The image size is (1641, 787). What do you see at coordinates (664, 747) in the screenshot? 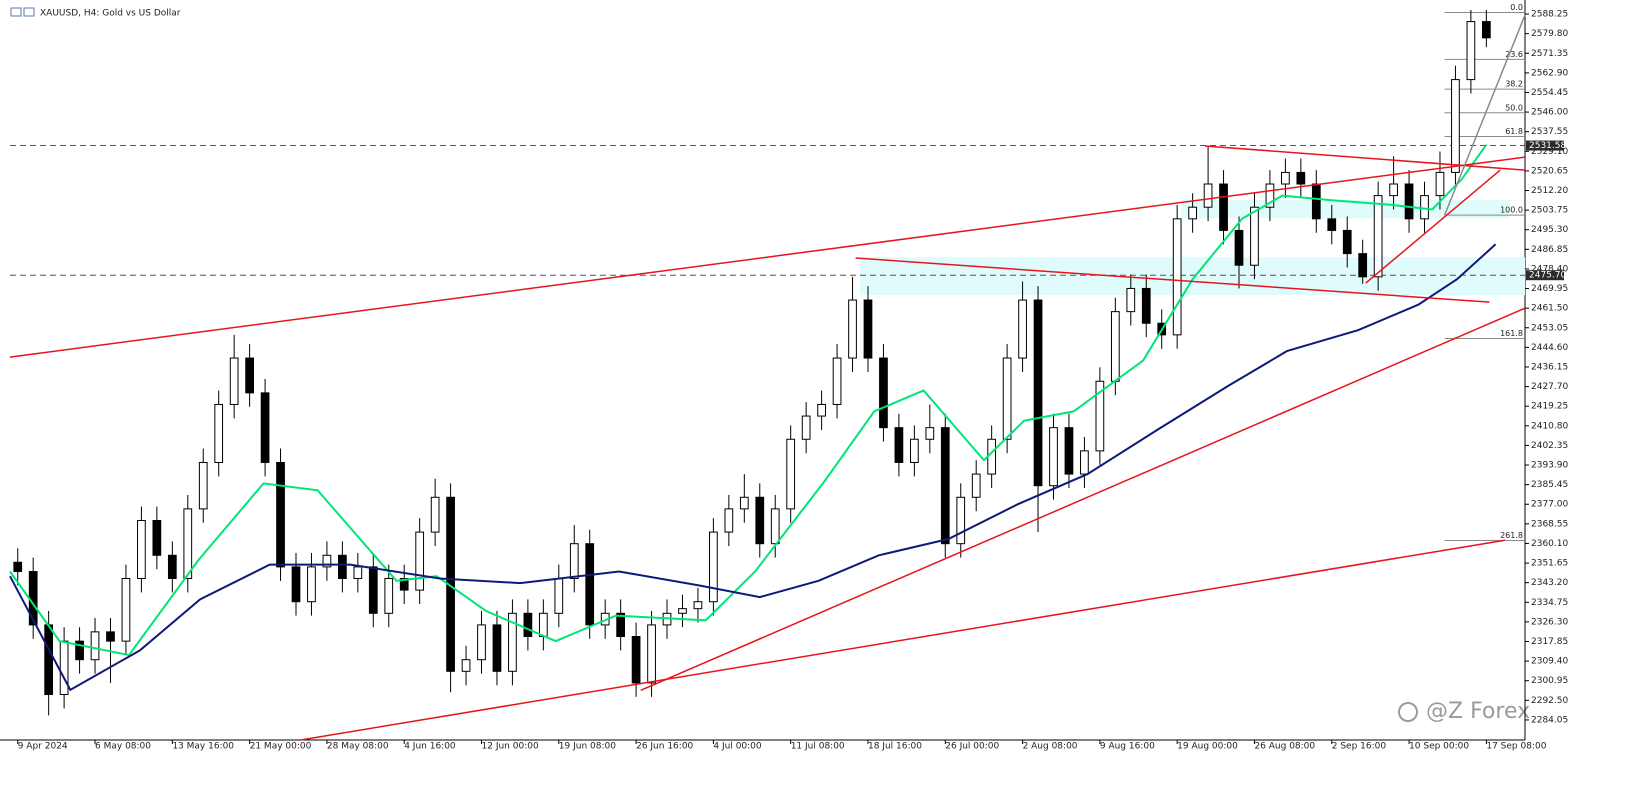
I see `x-tick-label: 26 Jun 16:00` at bounding box center [664, 747].